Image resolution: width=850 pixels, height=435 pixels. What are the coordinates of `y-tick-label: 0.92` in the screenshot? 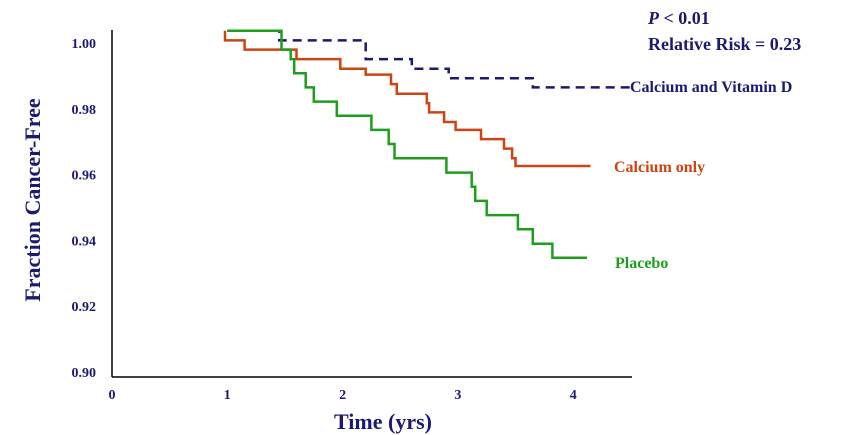 It's located at (84, 307).